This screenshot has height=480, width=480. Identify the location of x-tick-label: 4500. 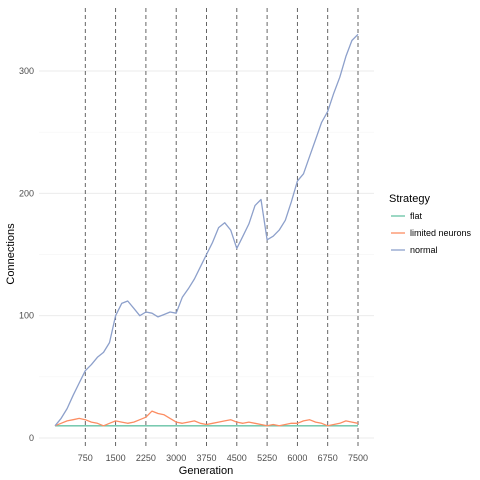
(237, 458).